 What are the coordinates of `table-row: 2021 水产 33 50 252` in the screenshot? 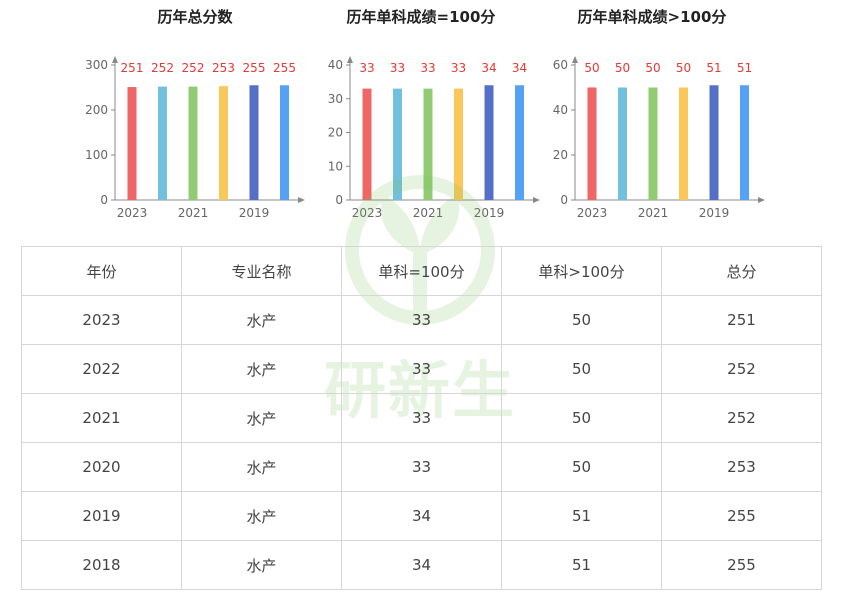 It's located at (421, 418).